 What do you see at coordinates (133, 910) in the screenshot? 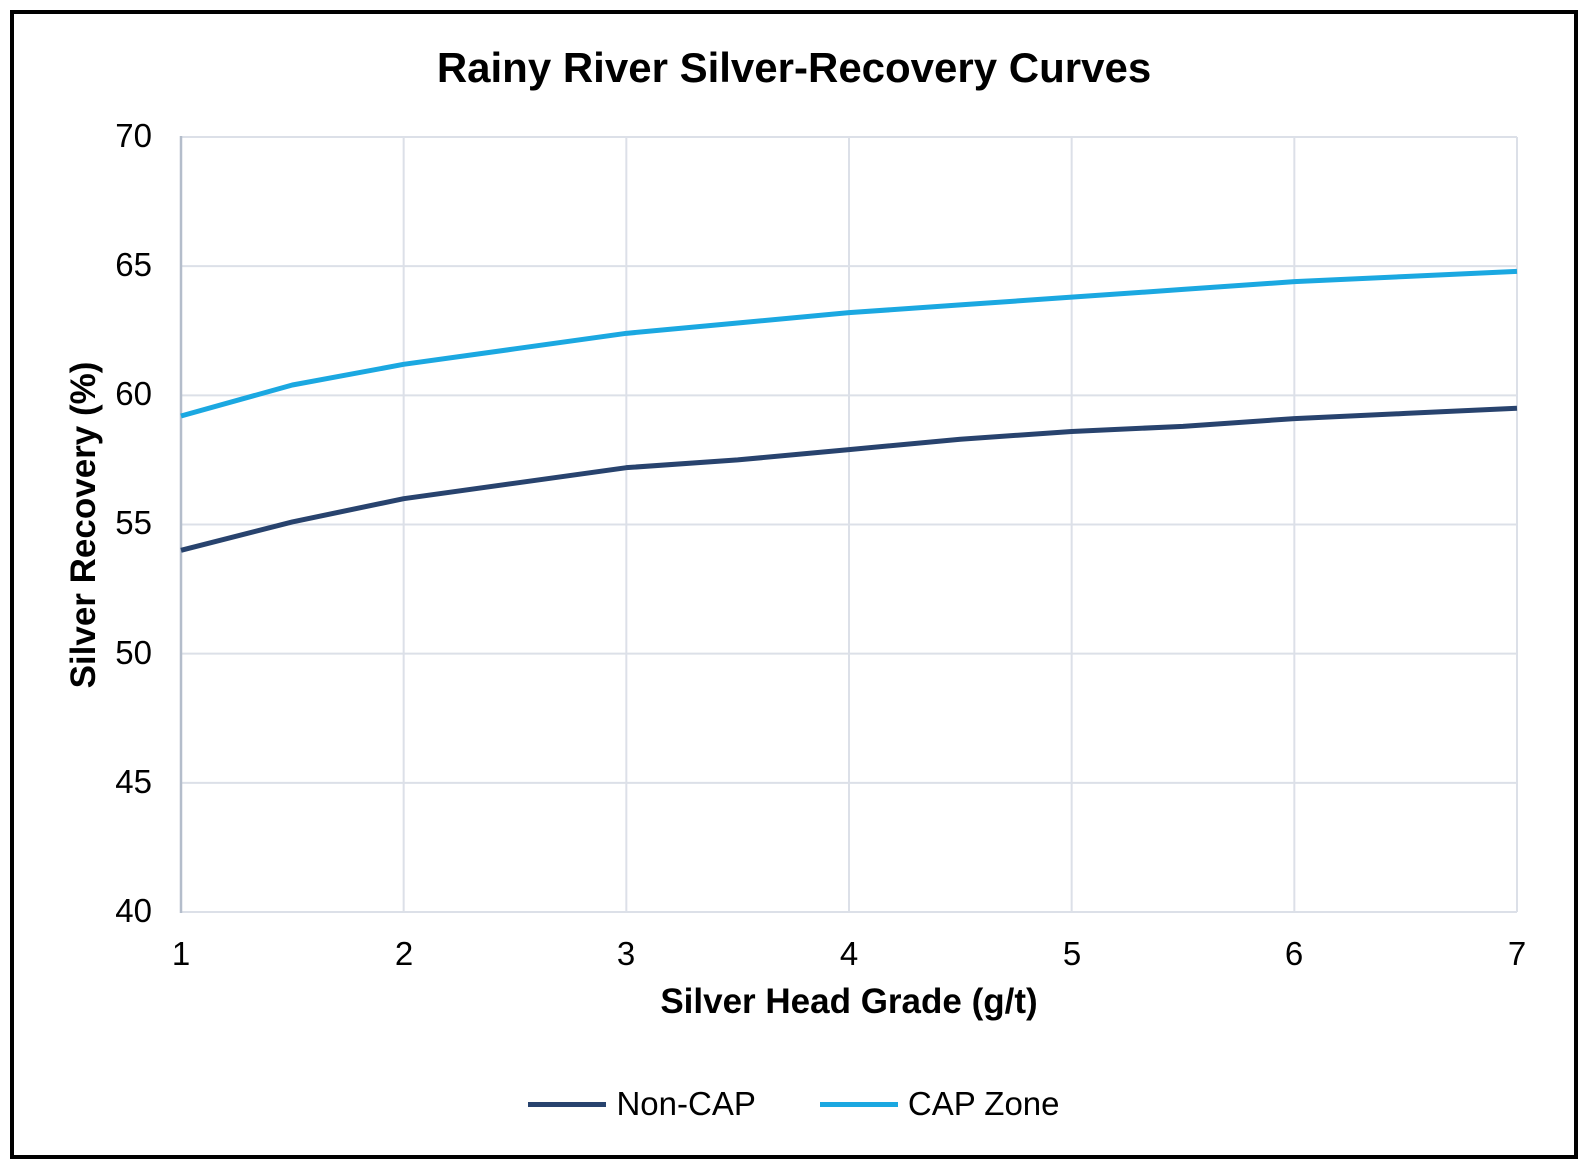
I see `y-tick-label: 40` at bounding box center [133, 910].